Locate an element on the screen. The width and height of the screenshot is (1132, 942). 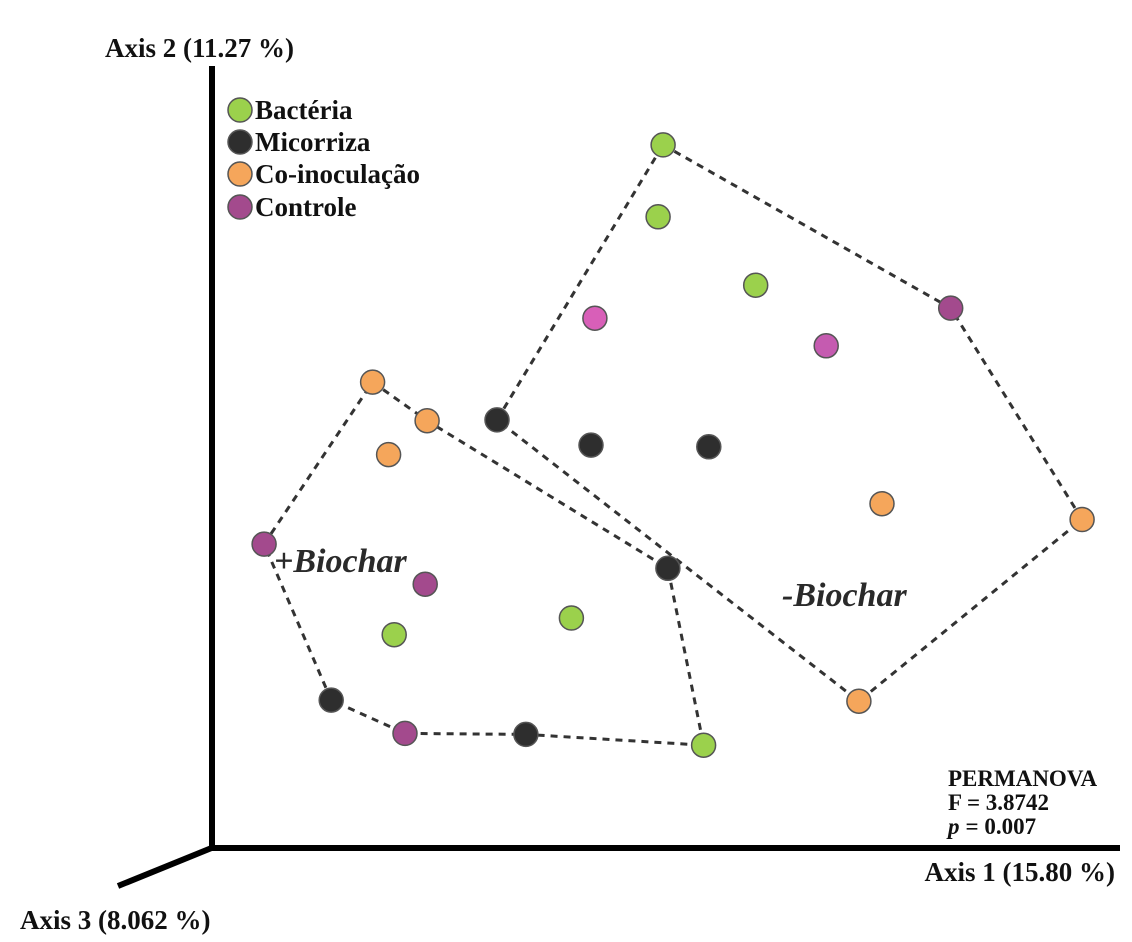
legend-label-micorriza: Micorriza is located at coordinates (313, 142).